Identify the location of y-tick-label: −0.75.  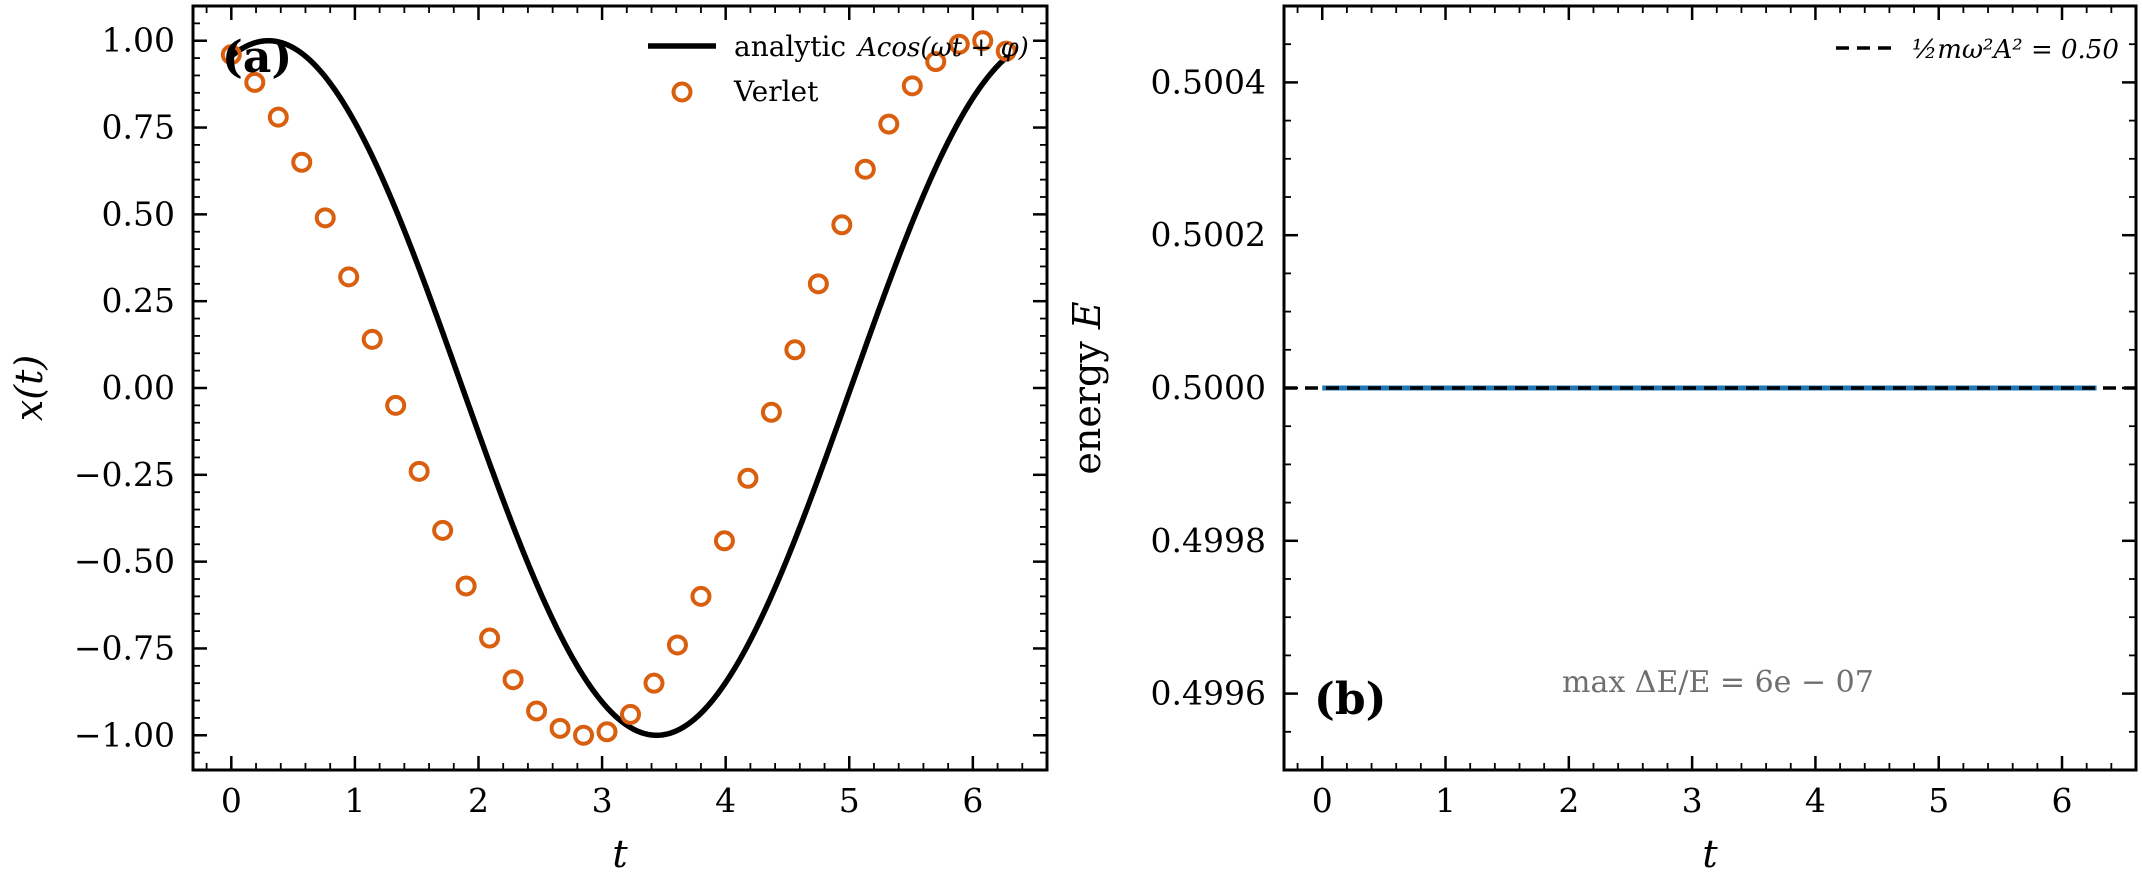
(124, 647).